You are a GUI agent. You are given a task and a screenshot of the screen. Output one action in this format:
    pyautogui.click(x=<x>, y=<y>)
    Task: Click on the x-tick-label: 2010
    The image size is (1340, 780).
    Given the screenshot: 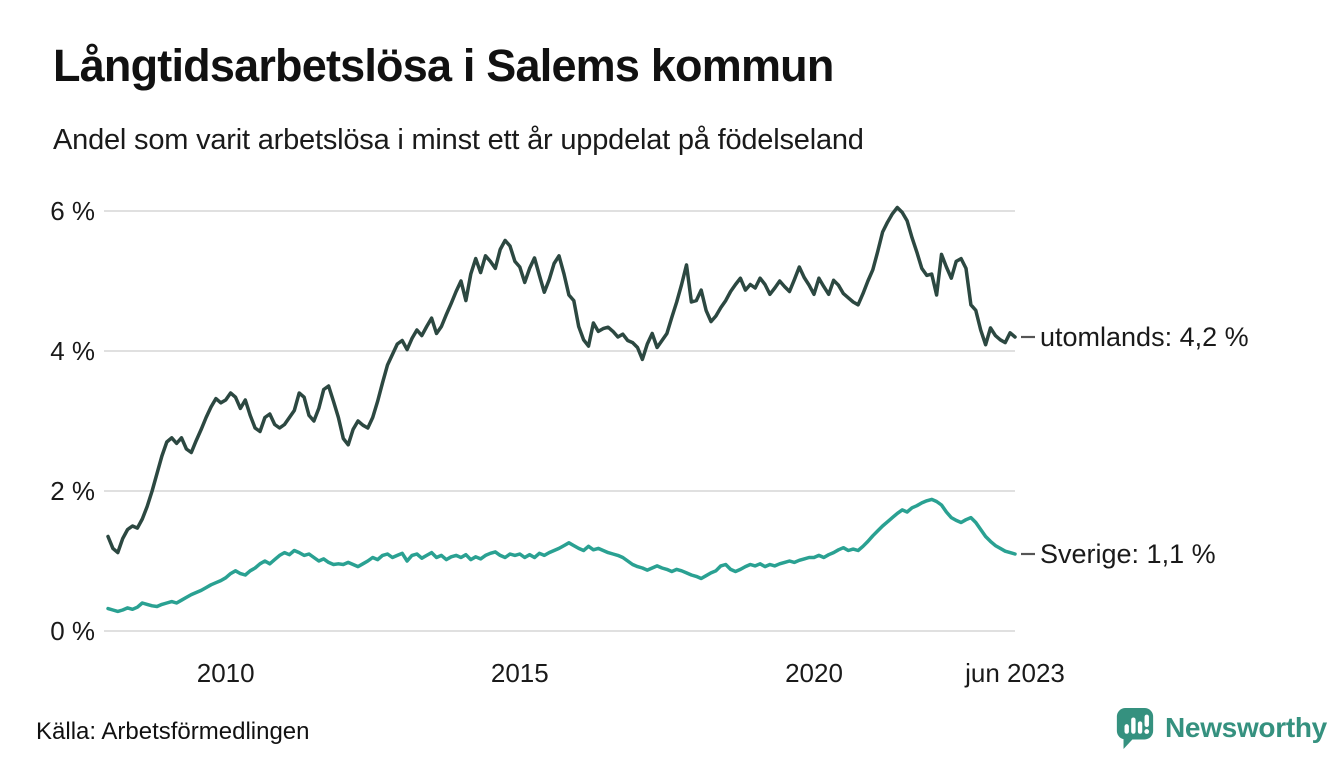 What is the action you would take?
    pyautogui.click(x=225, y=673)
    